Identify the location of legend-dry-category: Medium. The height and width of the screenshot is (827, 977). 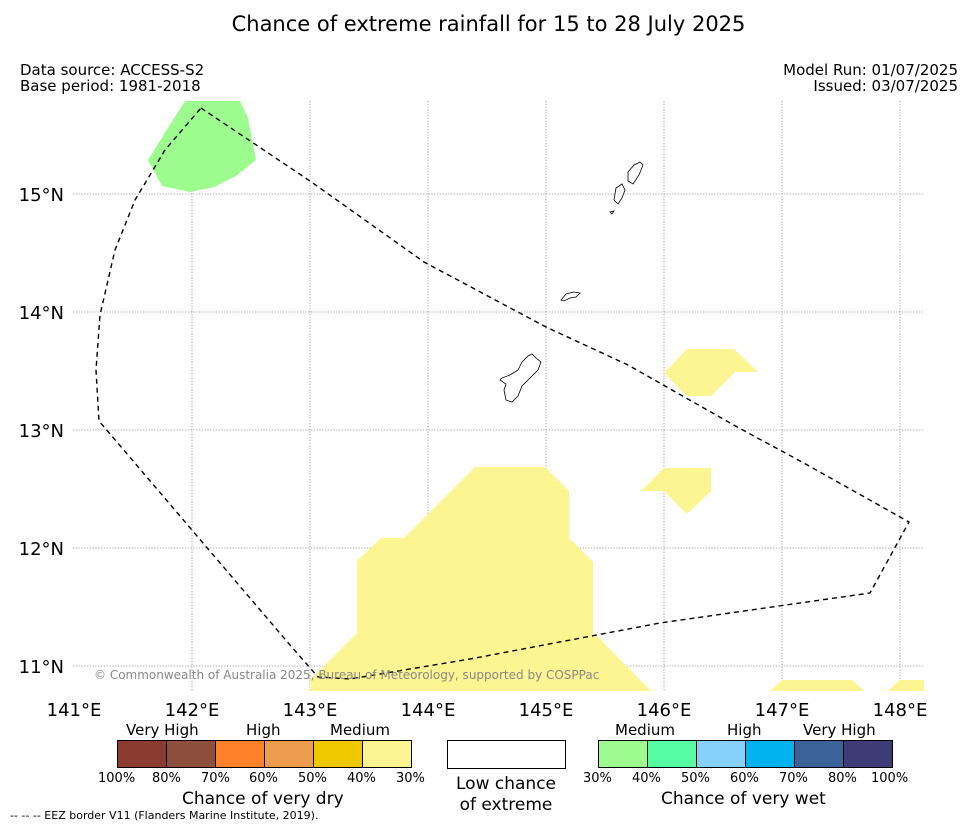
(360, 730).